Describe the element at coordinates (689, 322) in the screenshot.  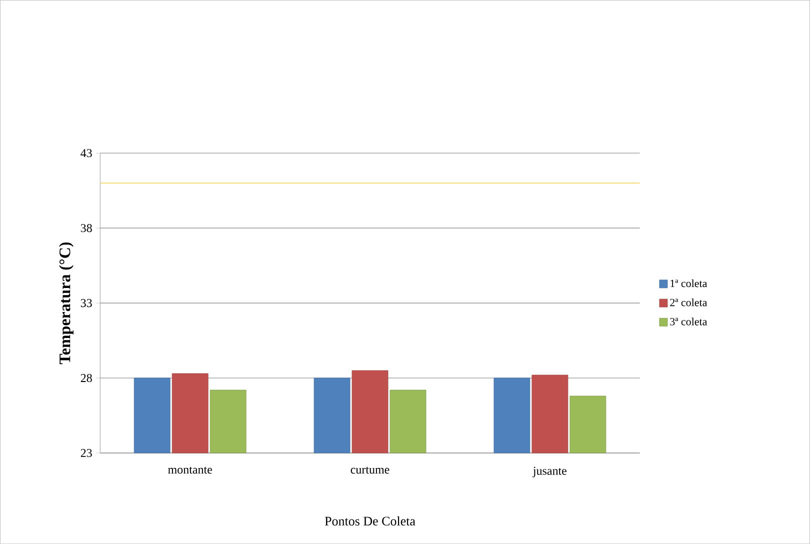
I see `legend-label: 3ª coleta` at that location.